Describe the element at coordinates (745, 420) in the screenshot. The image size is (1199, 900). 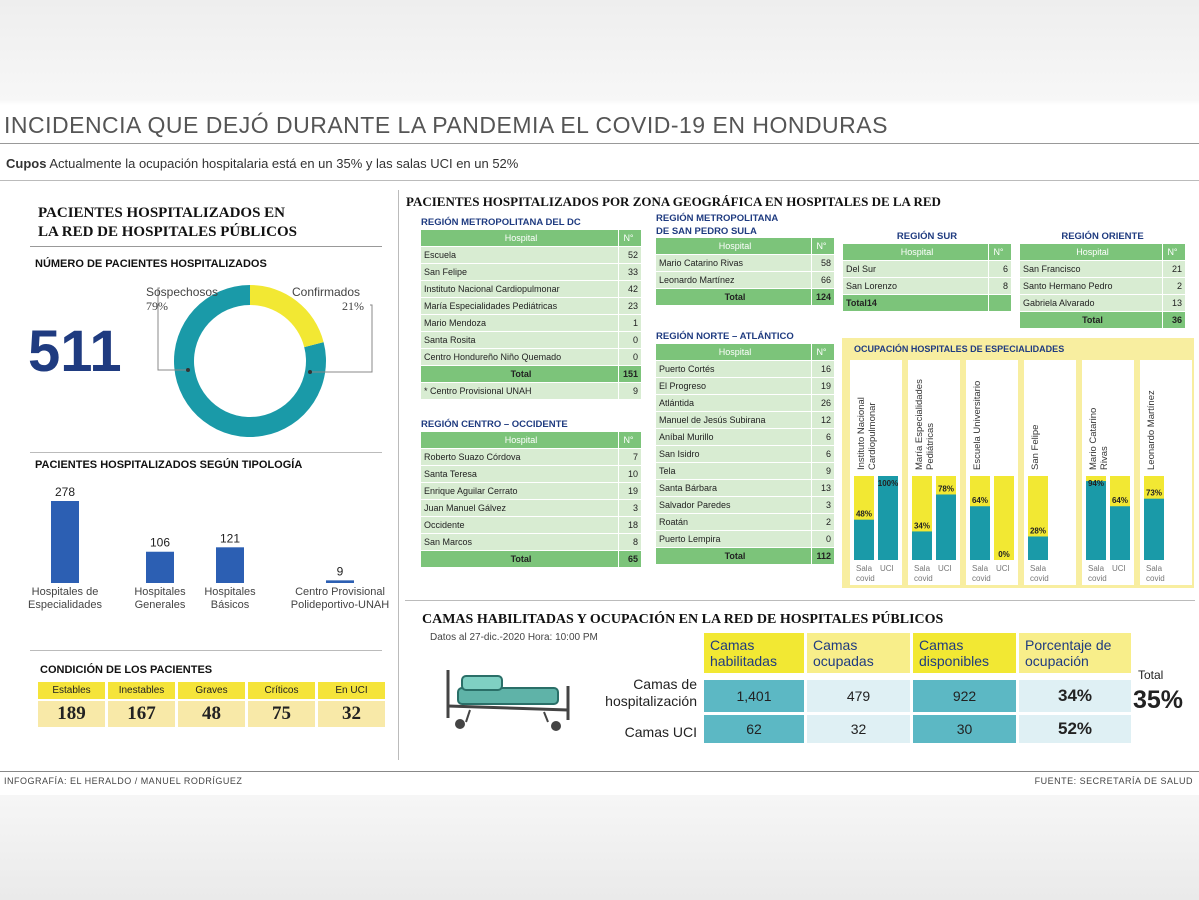
I see `norte-row: Manuel de Jesús Subirana 12` at that location.